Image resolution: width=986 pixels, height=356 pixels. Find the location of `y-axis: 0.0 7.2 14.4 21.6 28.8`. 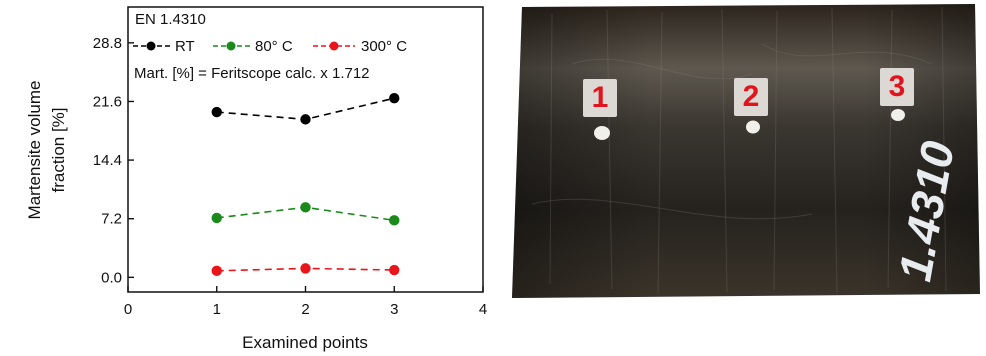

y-axis: 0.0 7.2 14.4 21.6 28.8 is located at coordinates (113, 160).